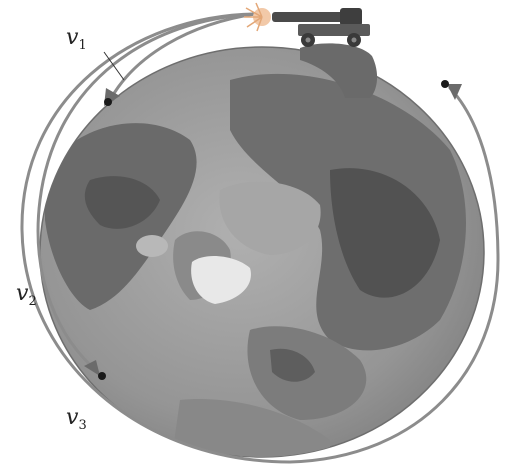  What do you see at coordinates (316, 17) in the screenshot?
I see `cannon-barrel` at bounding box center [316, 17].